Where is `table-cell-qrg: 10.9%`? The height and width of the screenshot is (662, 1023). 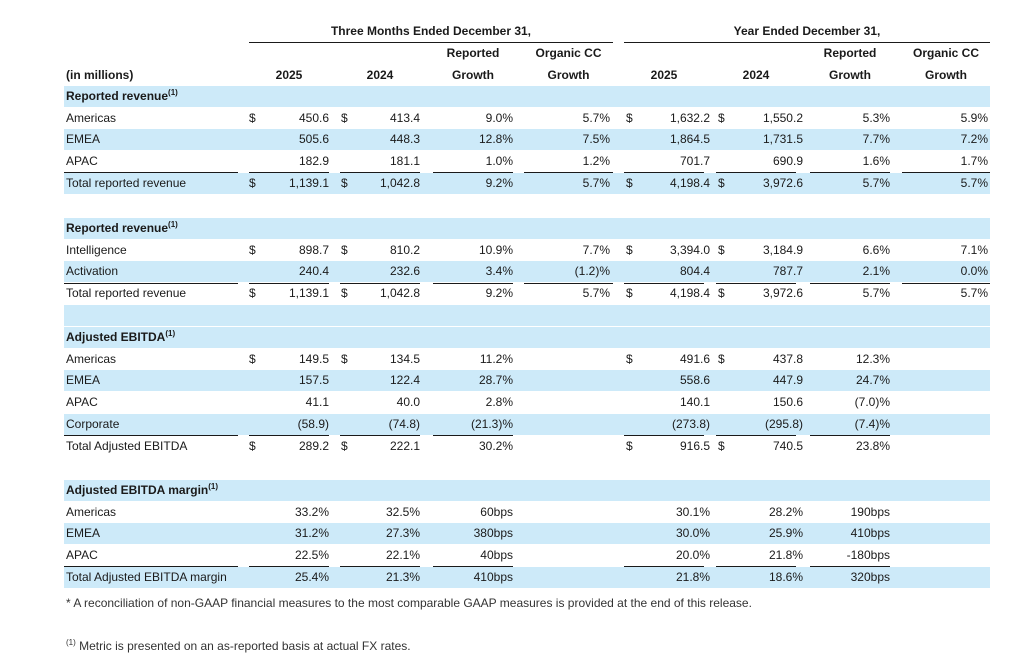 table-cell-qrg: 10.9% is located at coordinates (495, 249).